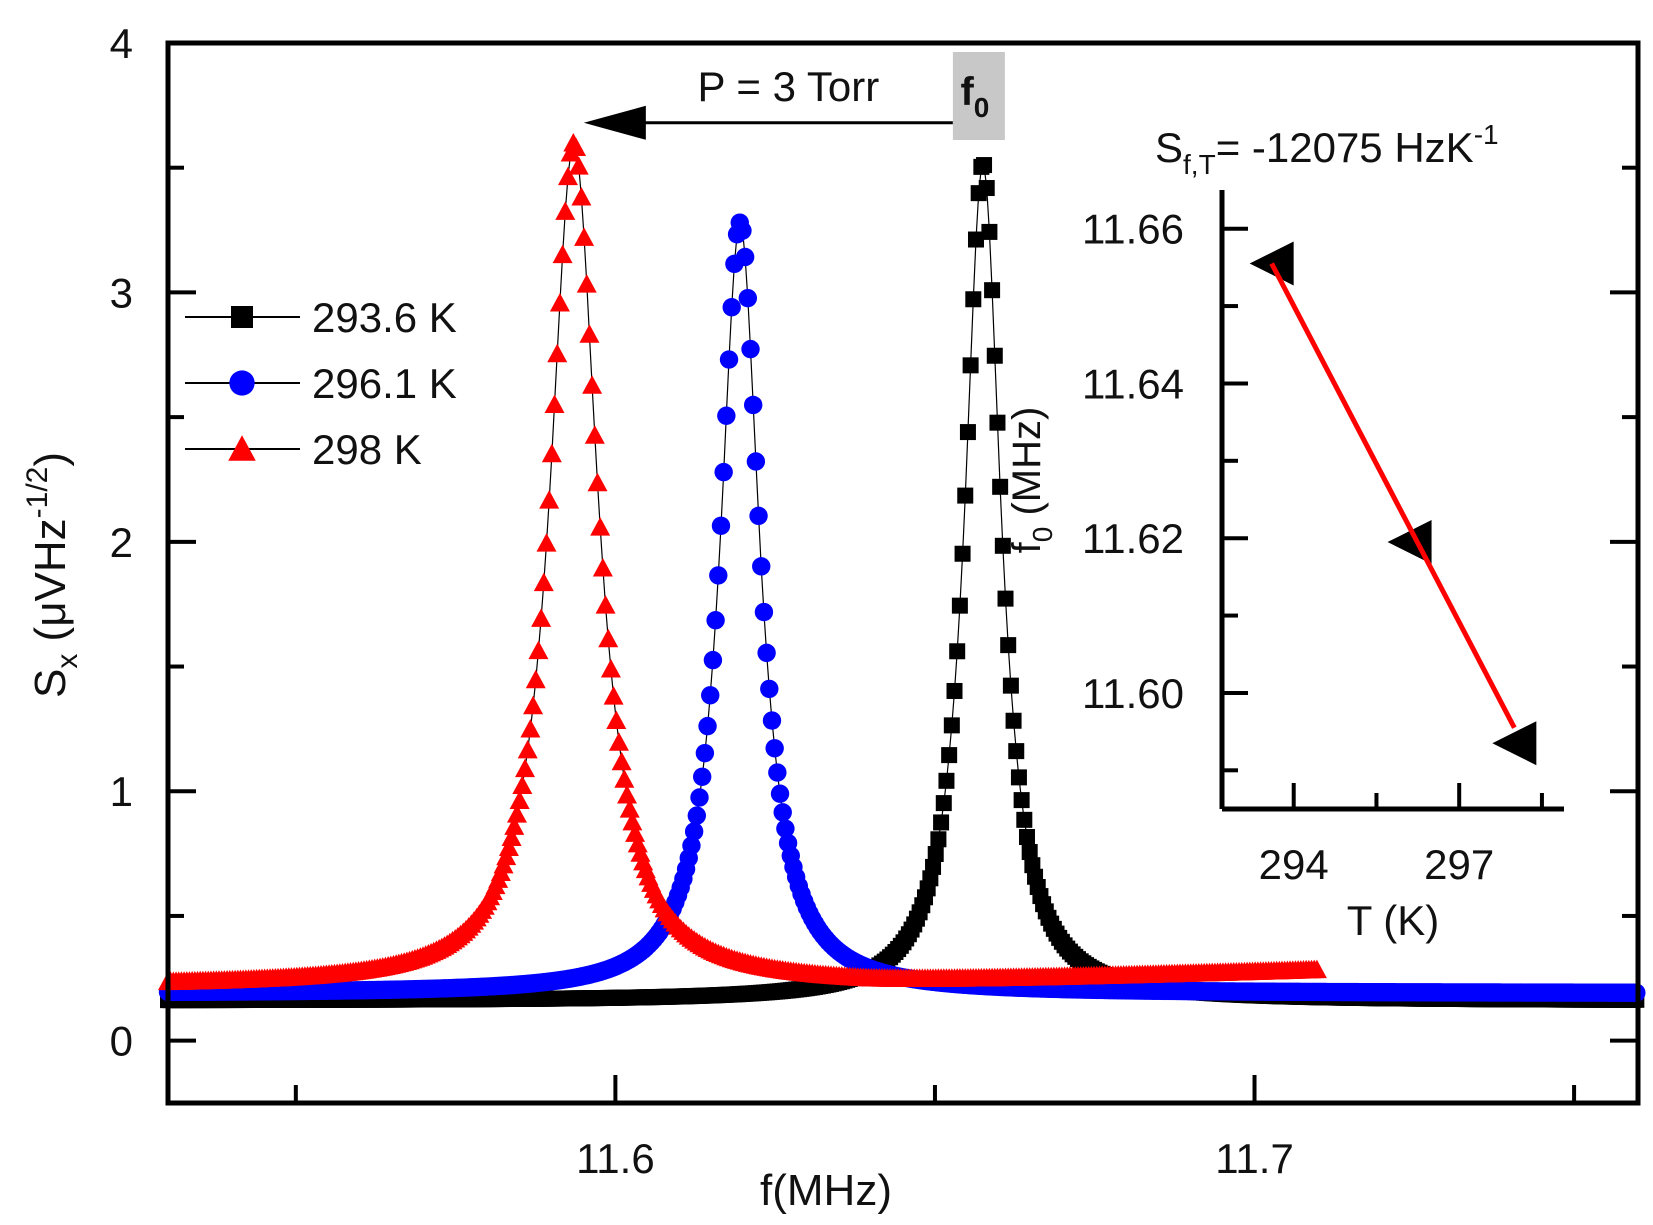 This screenshot has width=1653, height=1225. Describe the element at coordinates (826, 1190) in the screenshot. I see `main-x-axis-label: f(MHz)` at that location.